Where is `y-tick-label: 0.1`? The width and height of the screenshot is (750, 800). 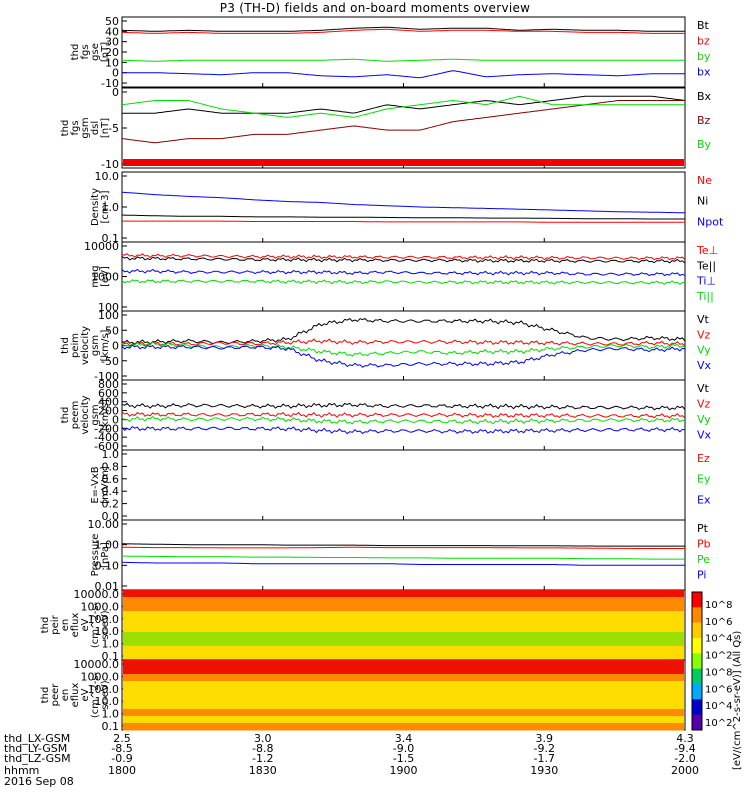 y-tick-label: 0.1 is located at coordinates (111, 238).